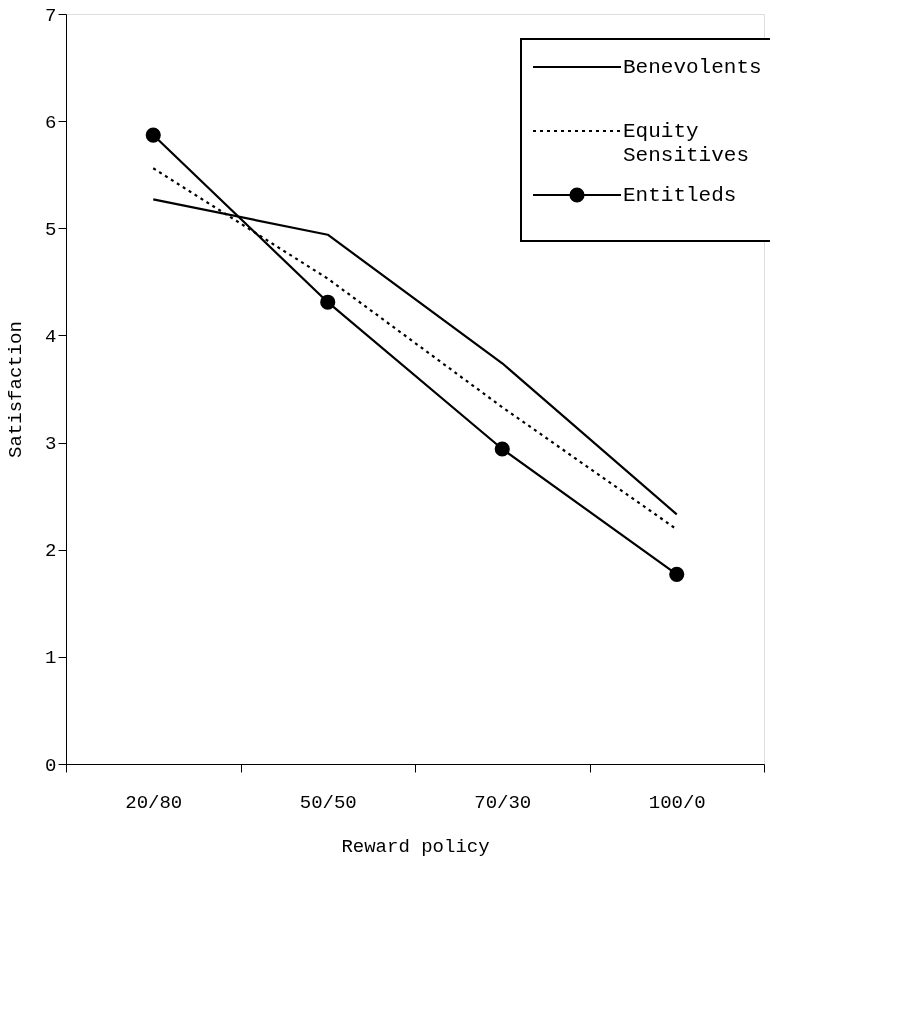 The width and height of the screenshot is (903, 1024). What do you see at coordinates (51, 122) in the screenshot?
I see `y-tick-label: 6` at bounding box center [51, 122].